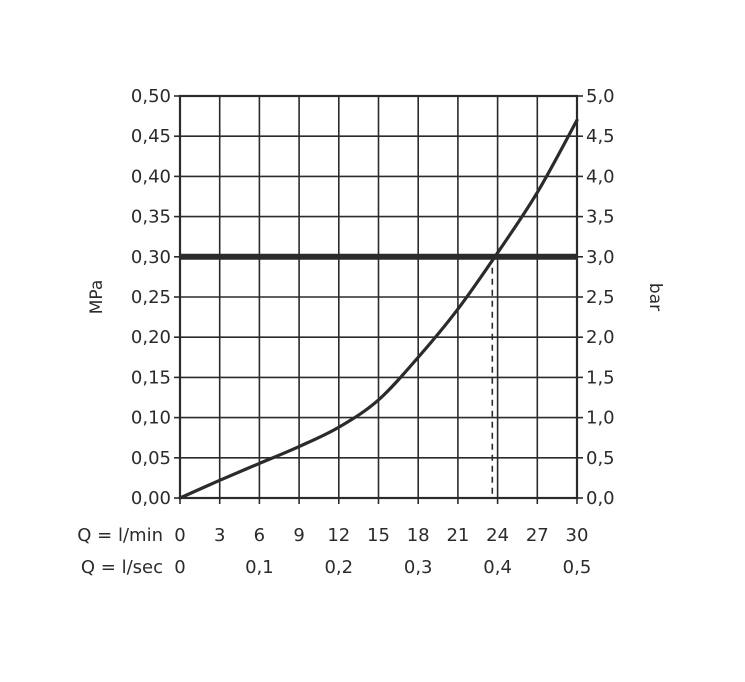 The width and height of the screenshot is (745, 682). I want to click on x-tick-label-primary: 24, so click(497, 535).